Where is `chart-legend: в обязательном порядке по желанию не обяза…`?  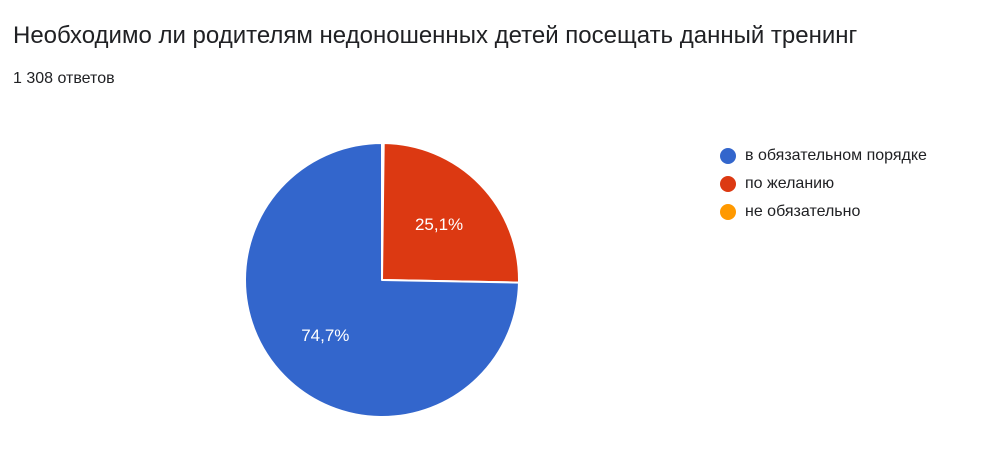 chart-legend: в обязательном порядке по желанию не обяза… is located at coordinates (823, 184).